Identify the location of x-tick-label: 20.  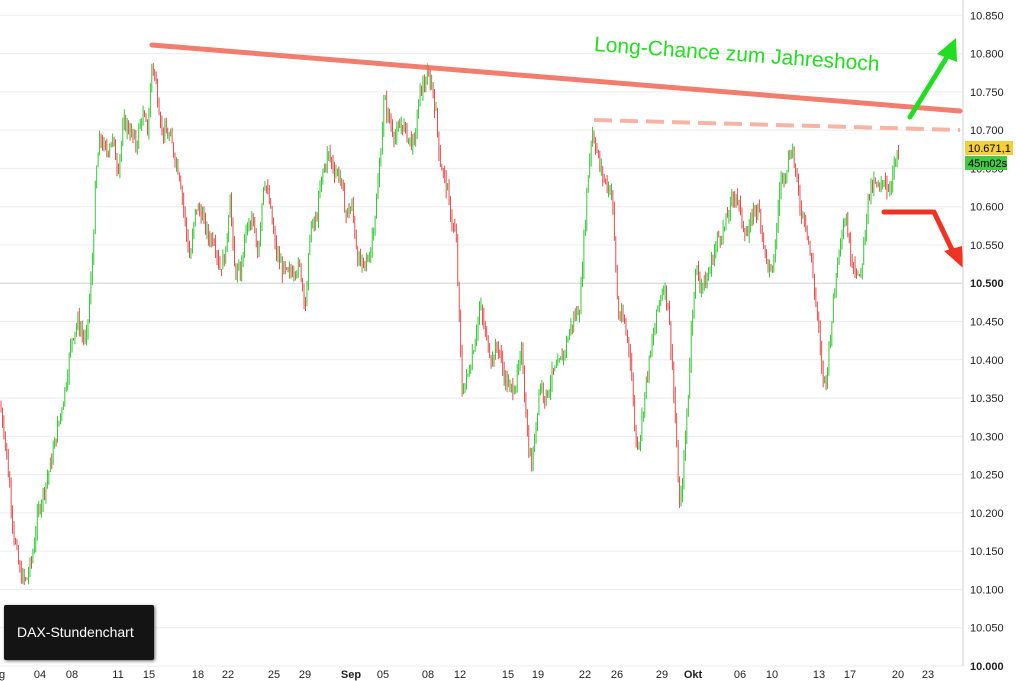
(898, 675).